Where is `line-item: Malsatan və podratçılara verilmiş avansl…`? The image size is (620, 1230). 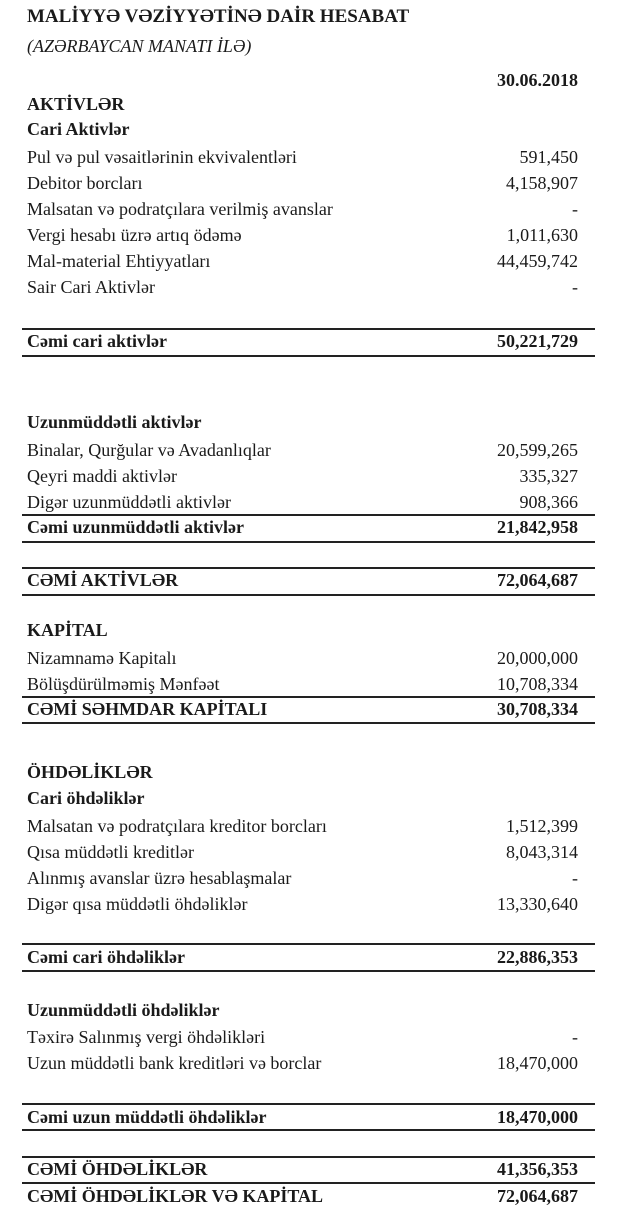
line-item: Malsatan və podratçılara verilmiş avansl… is located at coordinates (302, 209).